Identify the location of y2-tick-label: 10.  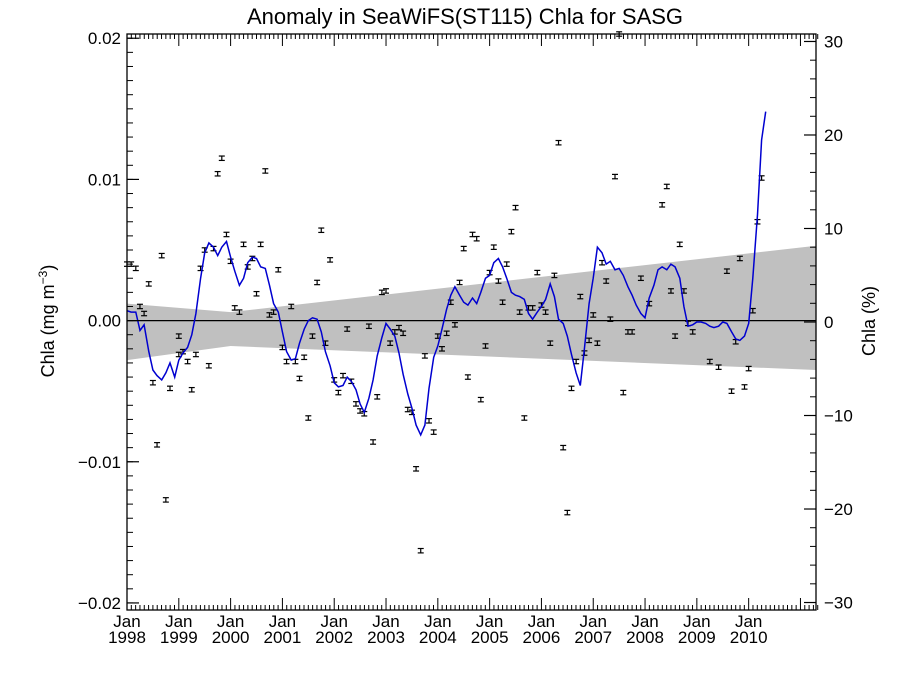
(833, 228).